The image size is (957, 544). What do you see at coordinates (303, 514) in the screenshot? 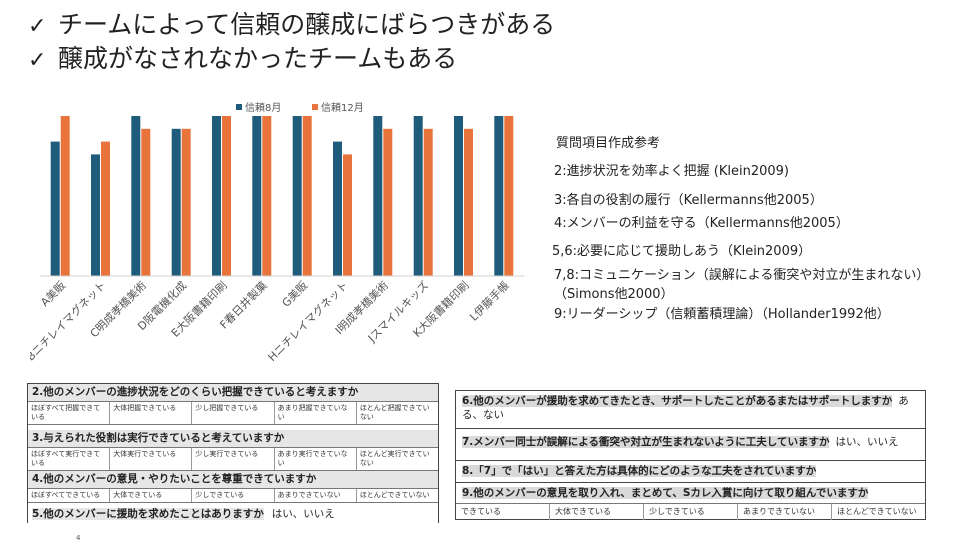
I see `question-5-answer: はい、いいえ` at bounding box center [303, 514].